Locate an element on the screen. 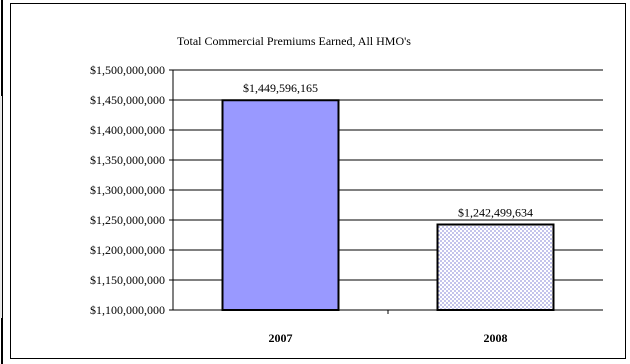 Image resolution: width=630 pixels, height=364 pixels. y-tick-label-5: $1,350,000,000 is located at coordinates (127, 160).